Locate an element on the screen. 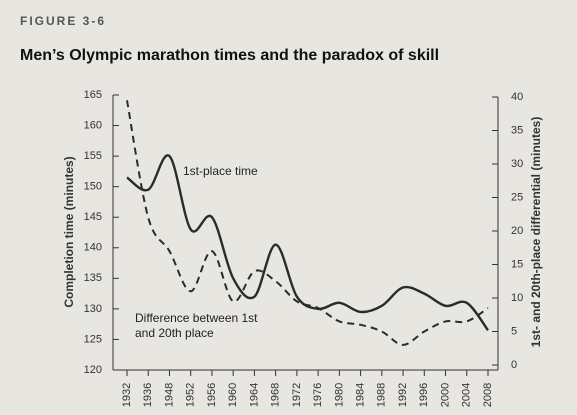 Image resolution: width=577 pixels, height=415 pixels. y2-tick-label: 5 is located at coordinates (514, 331).